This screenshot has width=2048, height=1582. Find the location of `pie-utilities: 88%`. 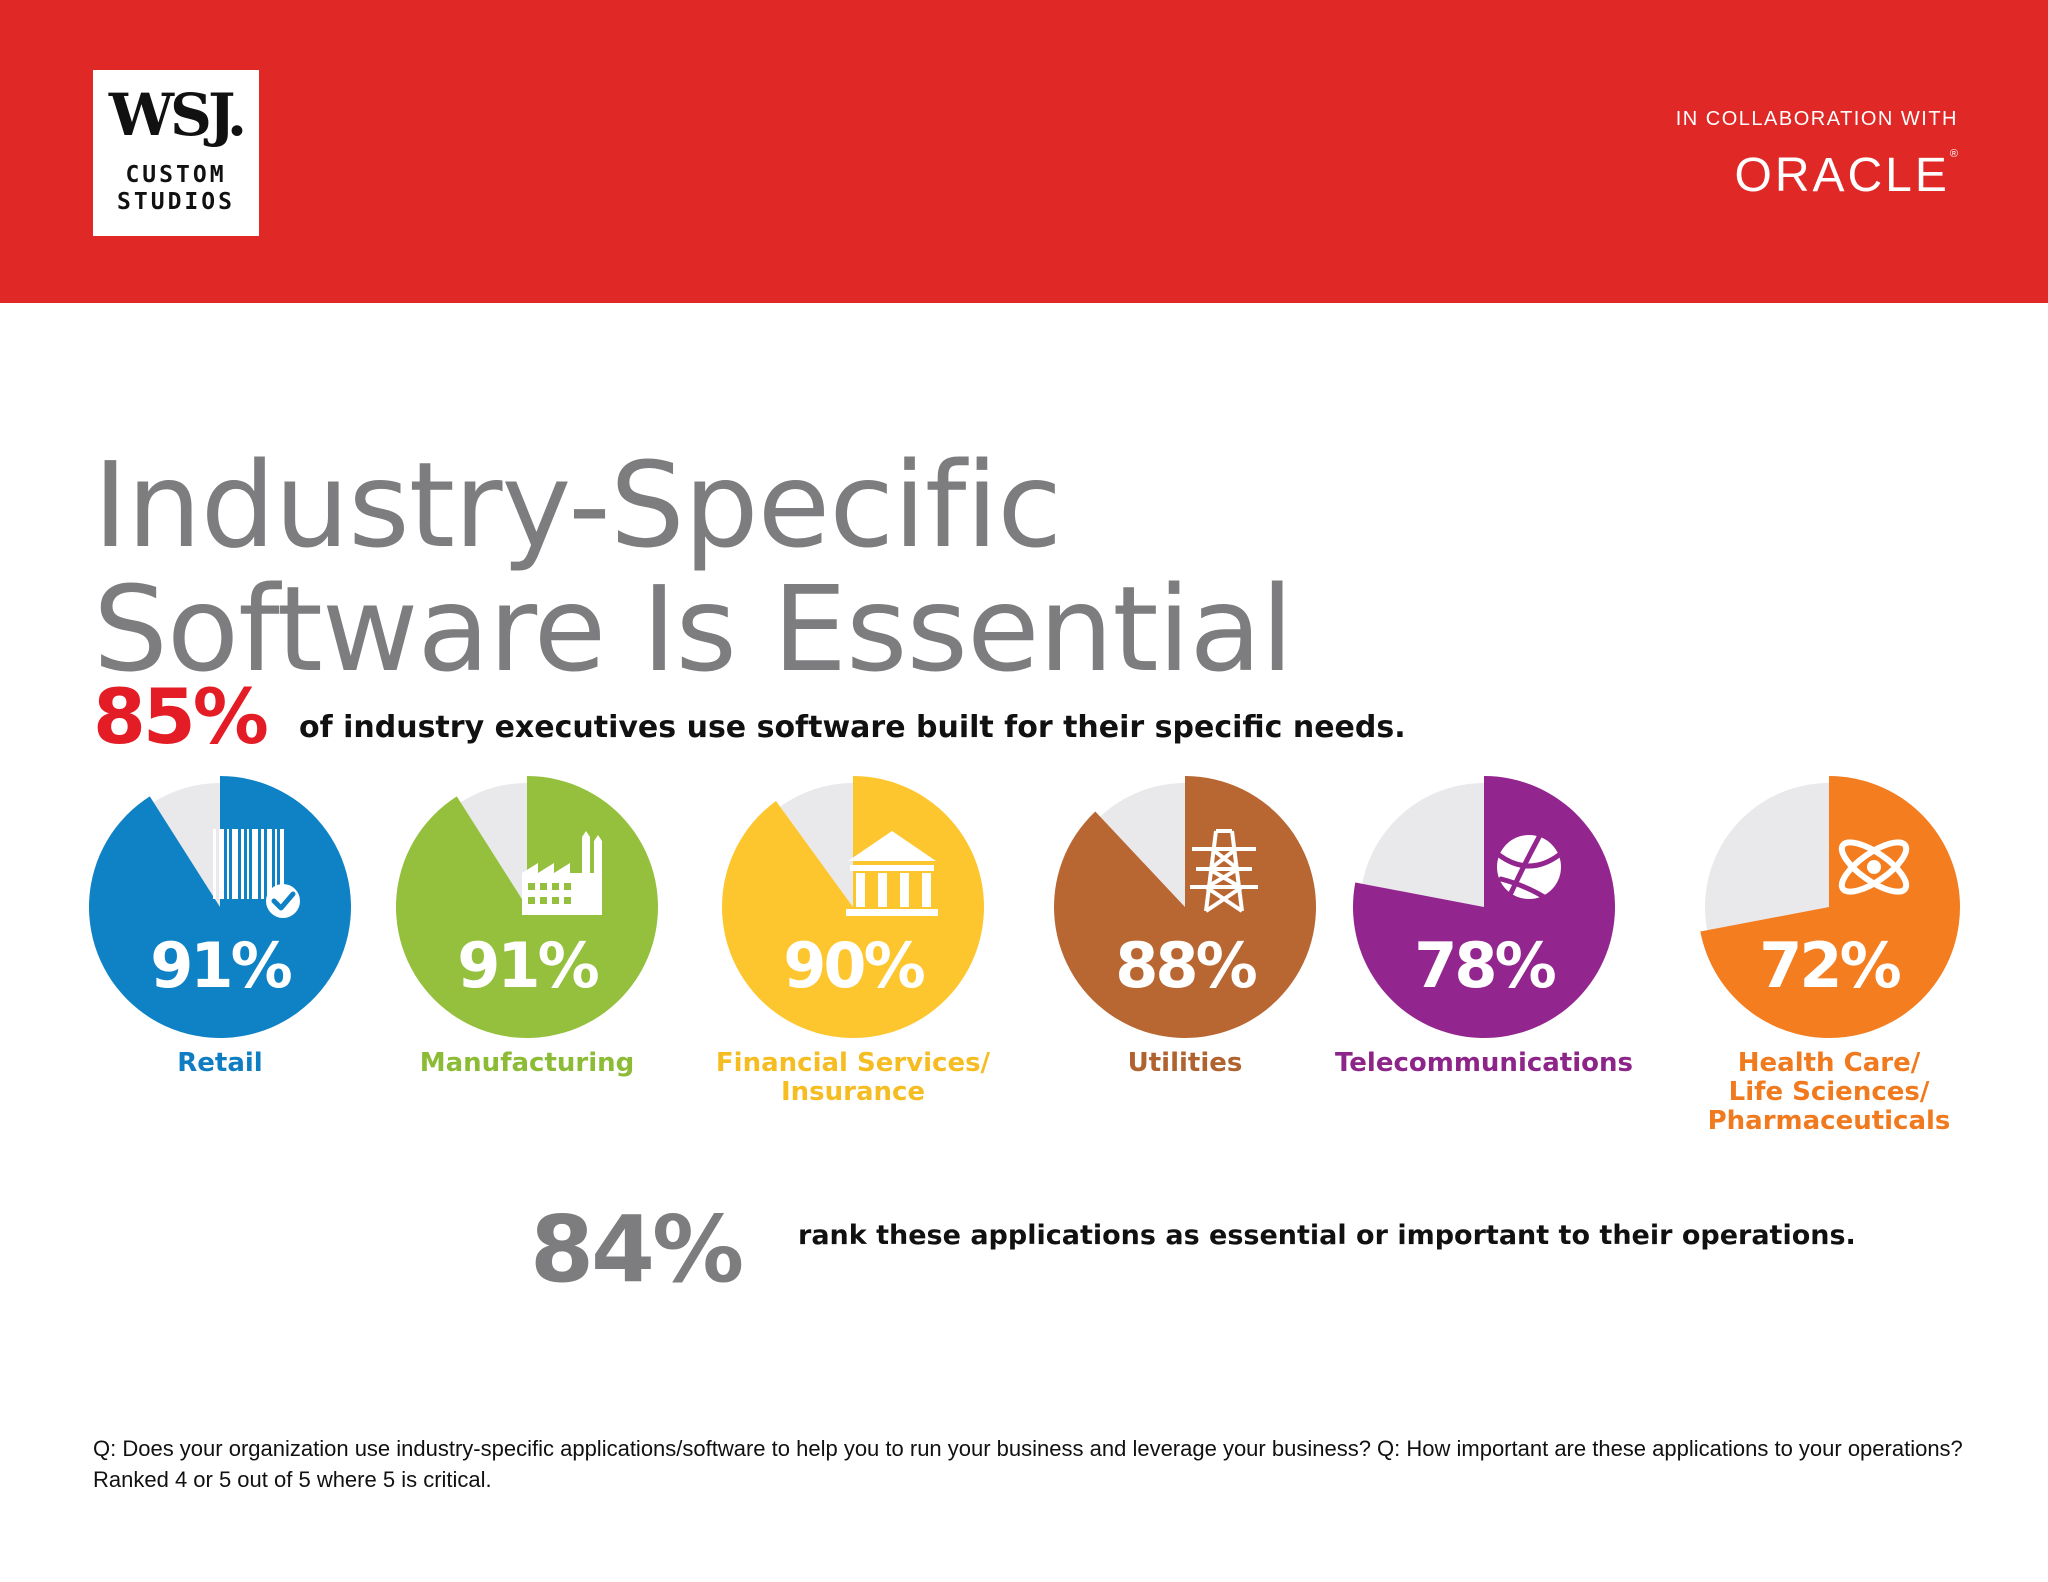

pie-utilities: 88% is located at coordinates (1185, 907).